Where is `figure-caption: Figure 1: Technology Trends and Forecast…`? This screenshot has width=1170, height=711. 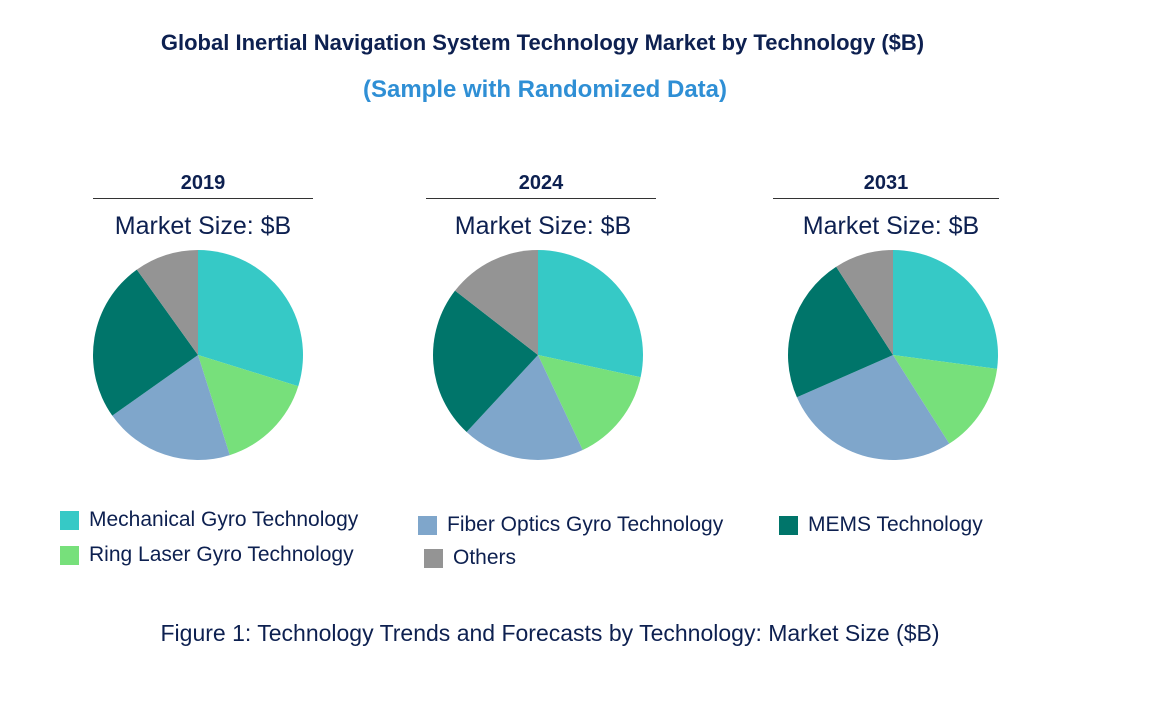
figure-caption: Figure 1: Technology Trends and Forecast… is located at coordinates (550, 633).